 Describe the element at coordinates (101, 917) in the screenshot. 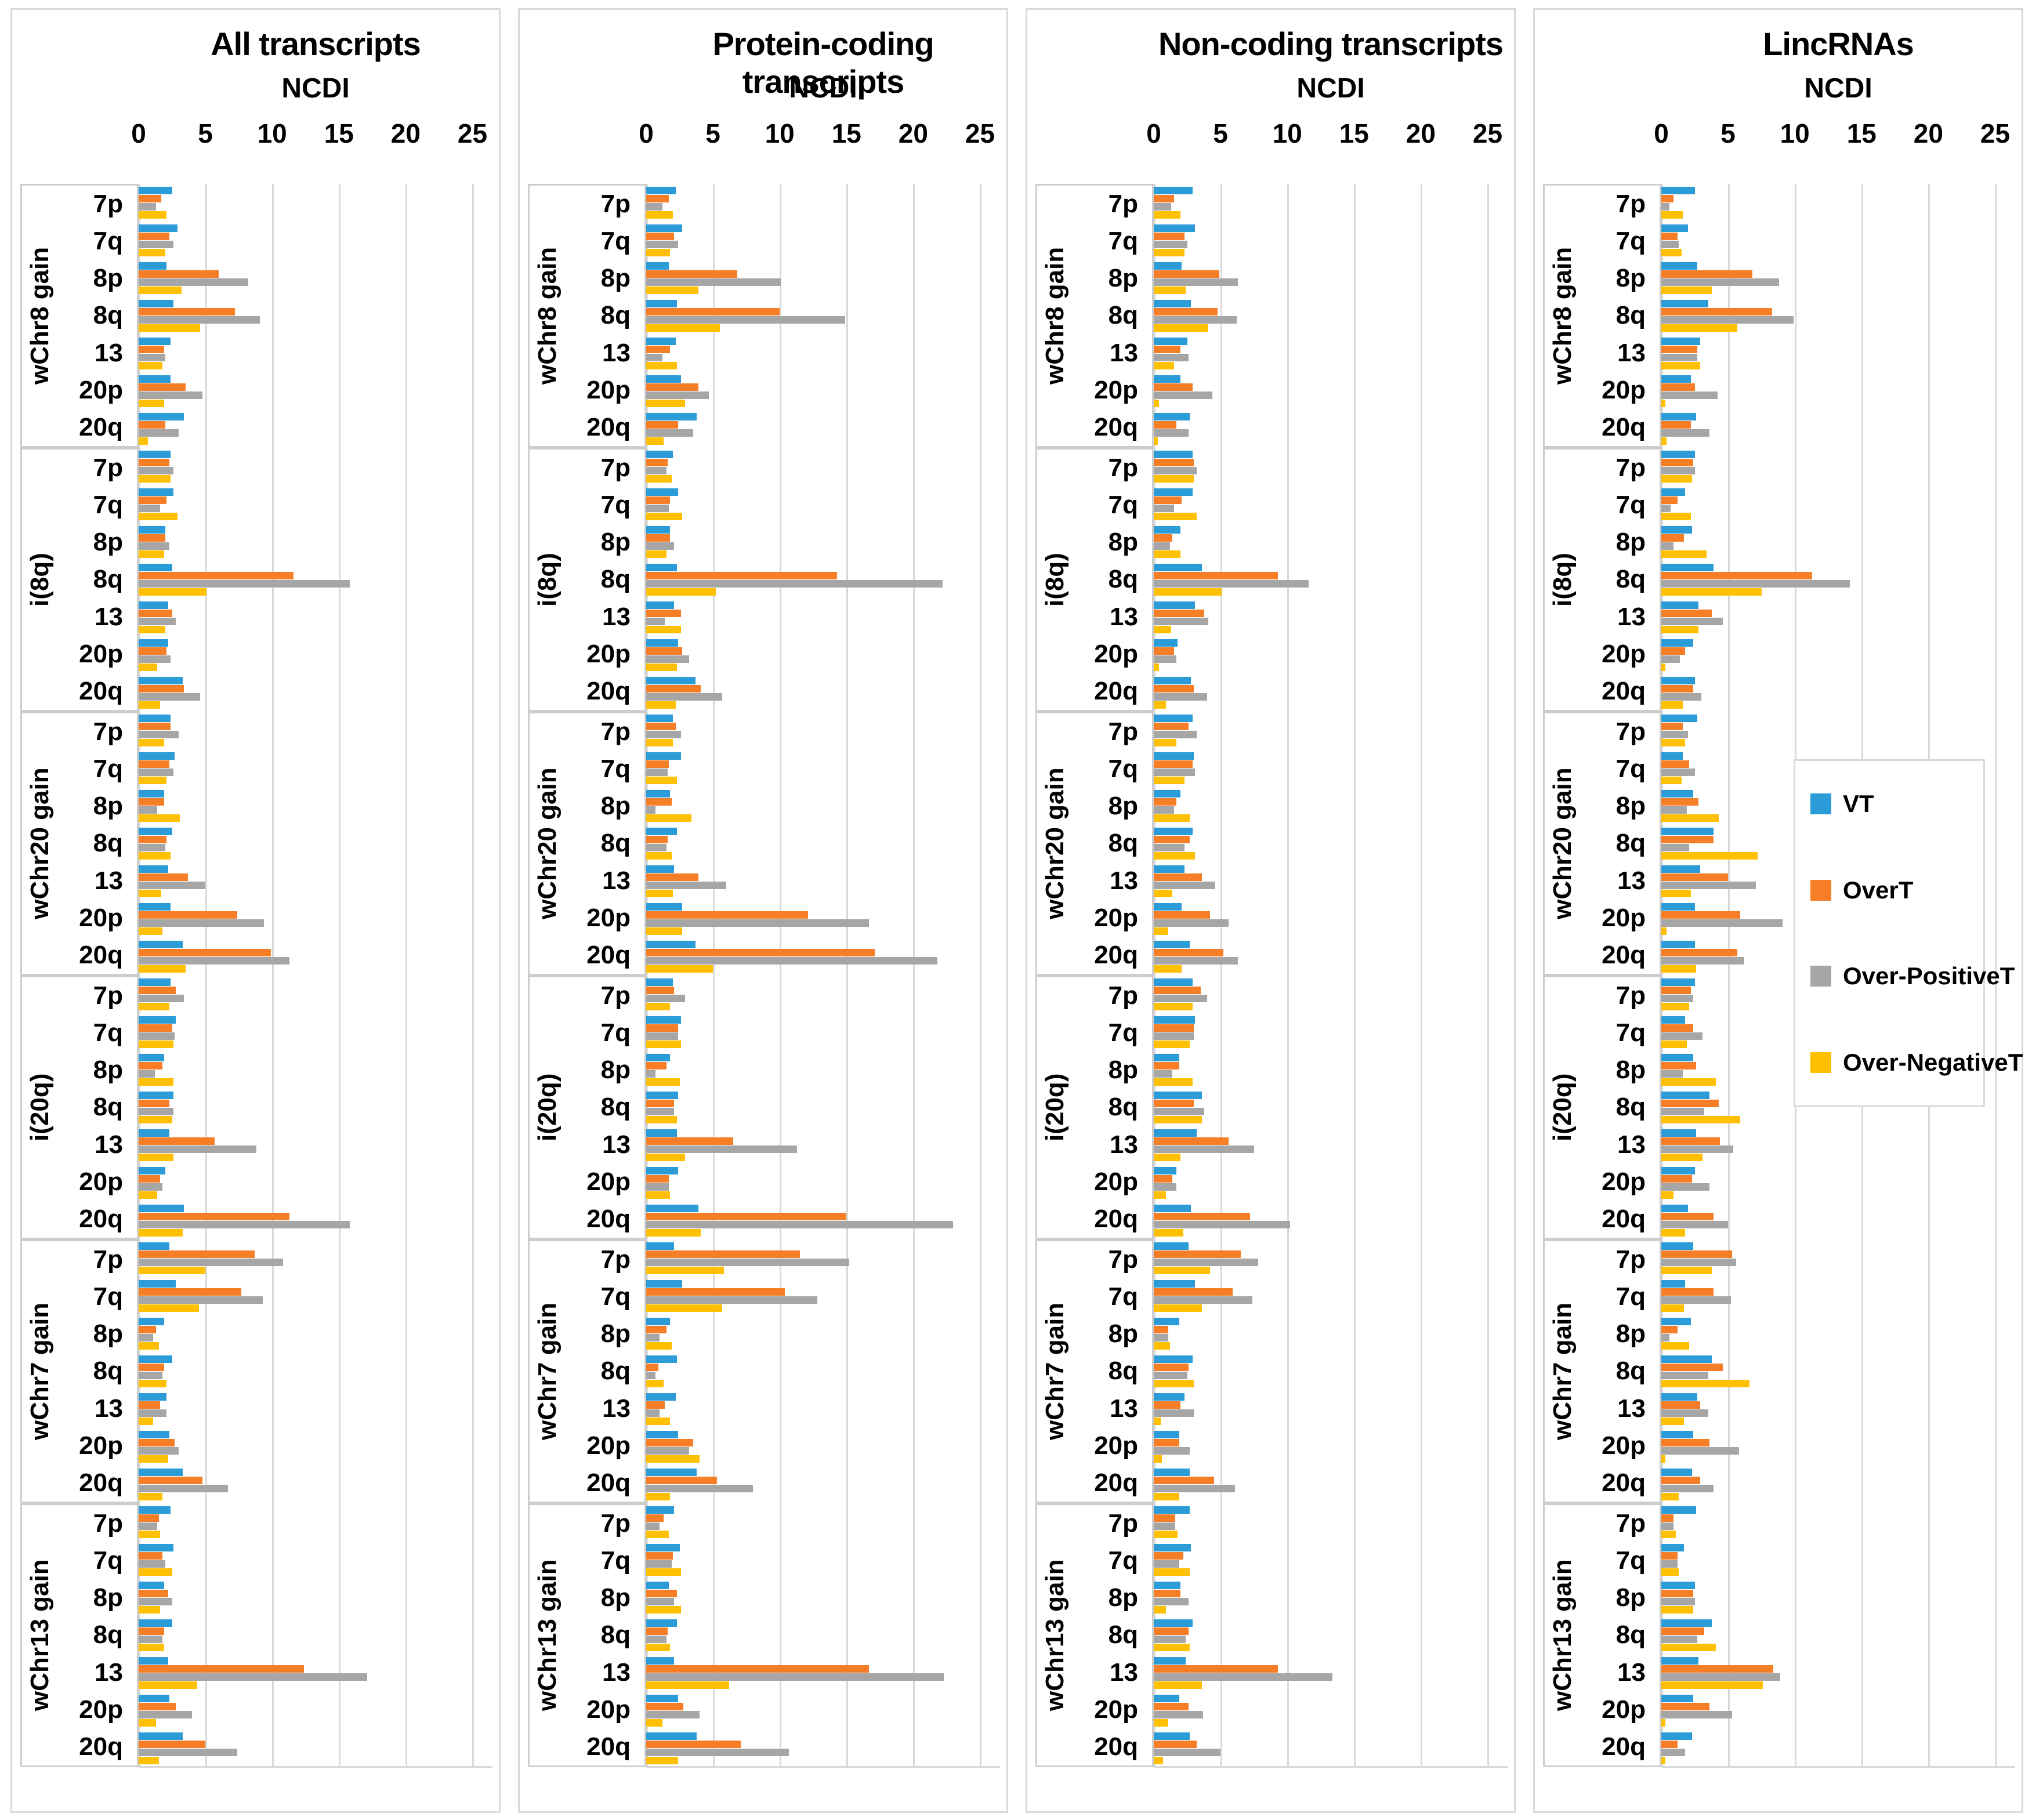

I see `category-label: 20p` at that location.